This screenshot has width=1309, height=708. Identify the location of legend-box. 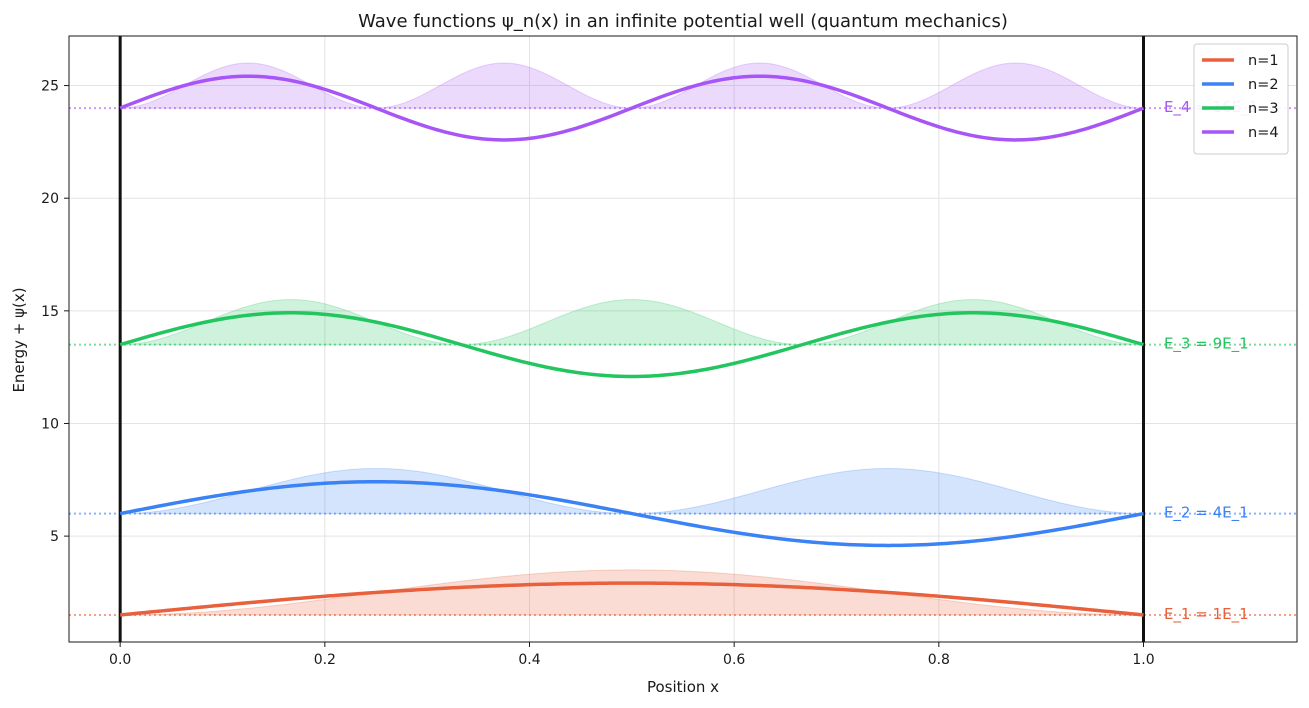
(1241, 99).